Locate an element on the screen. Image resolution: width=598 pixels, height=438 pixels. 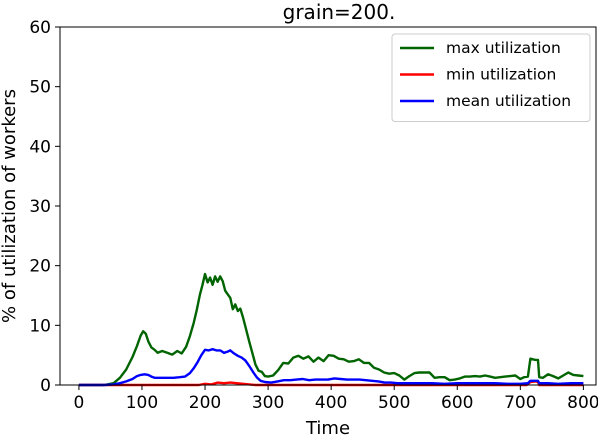
legend-label-max-utilization: max utilization is located at coordinates (503, 48).